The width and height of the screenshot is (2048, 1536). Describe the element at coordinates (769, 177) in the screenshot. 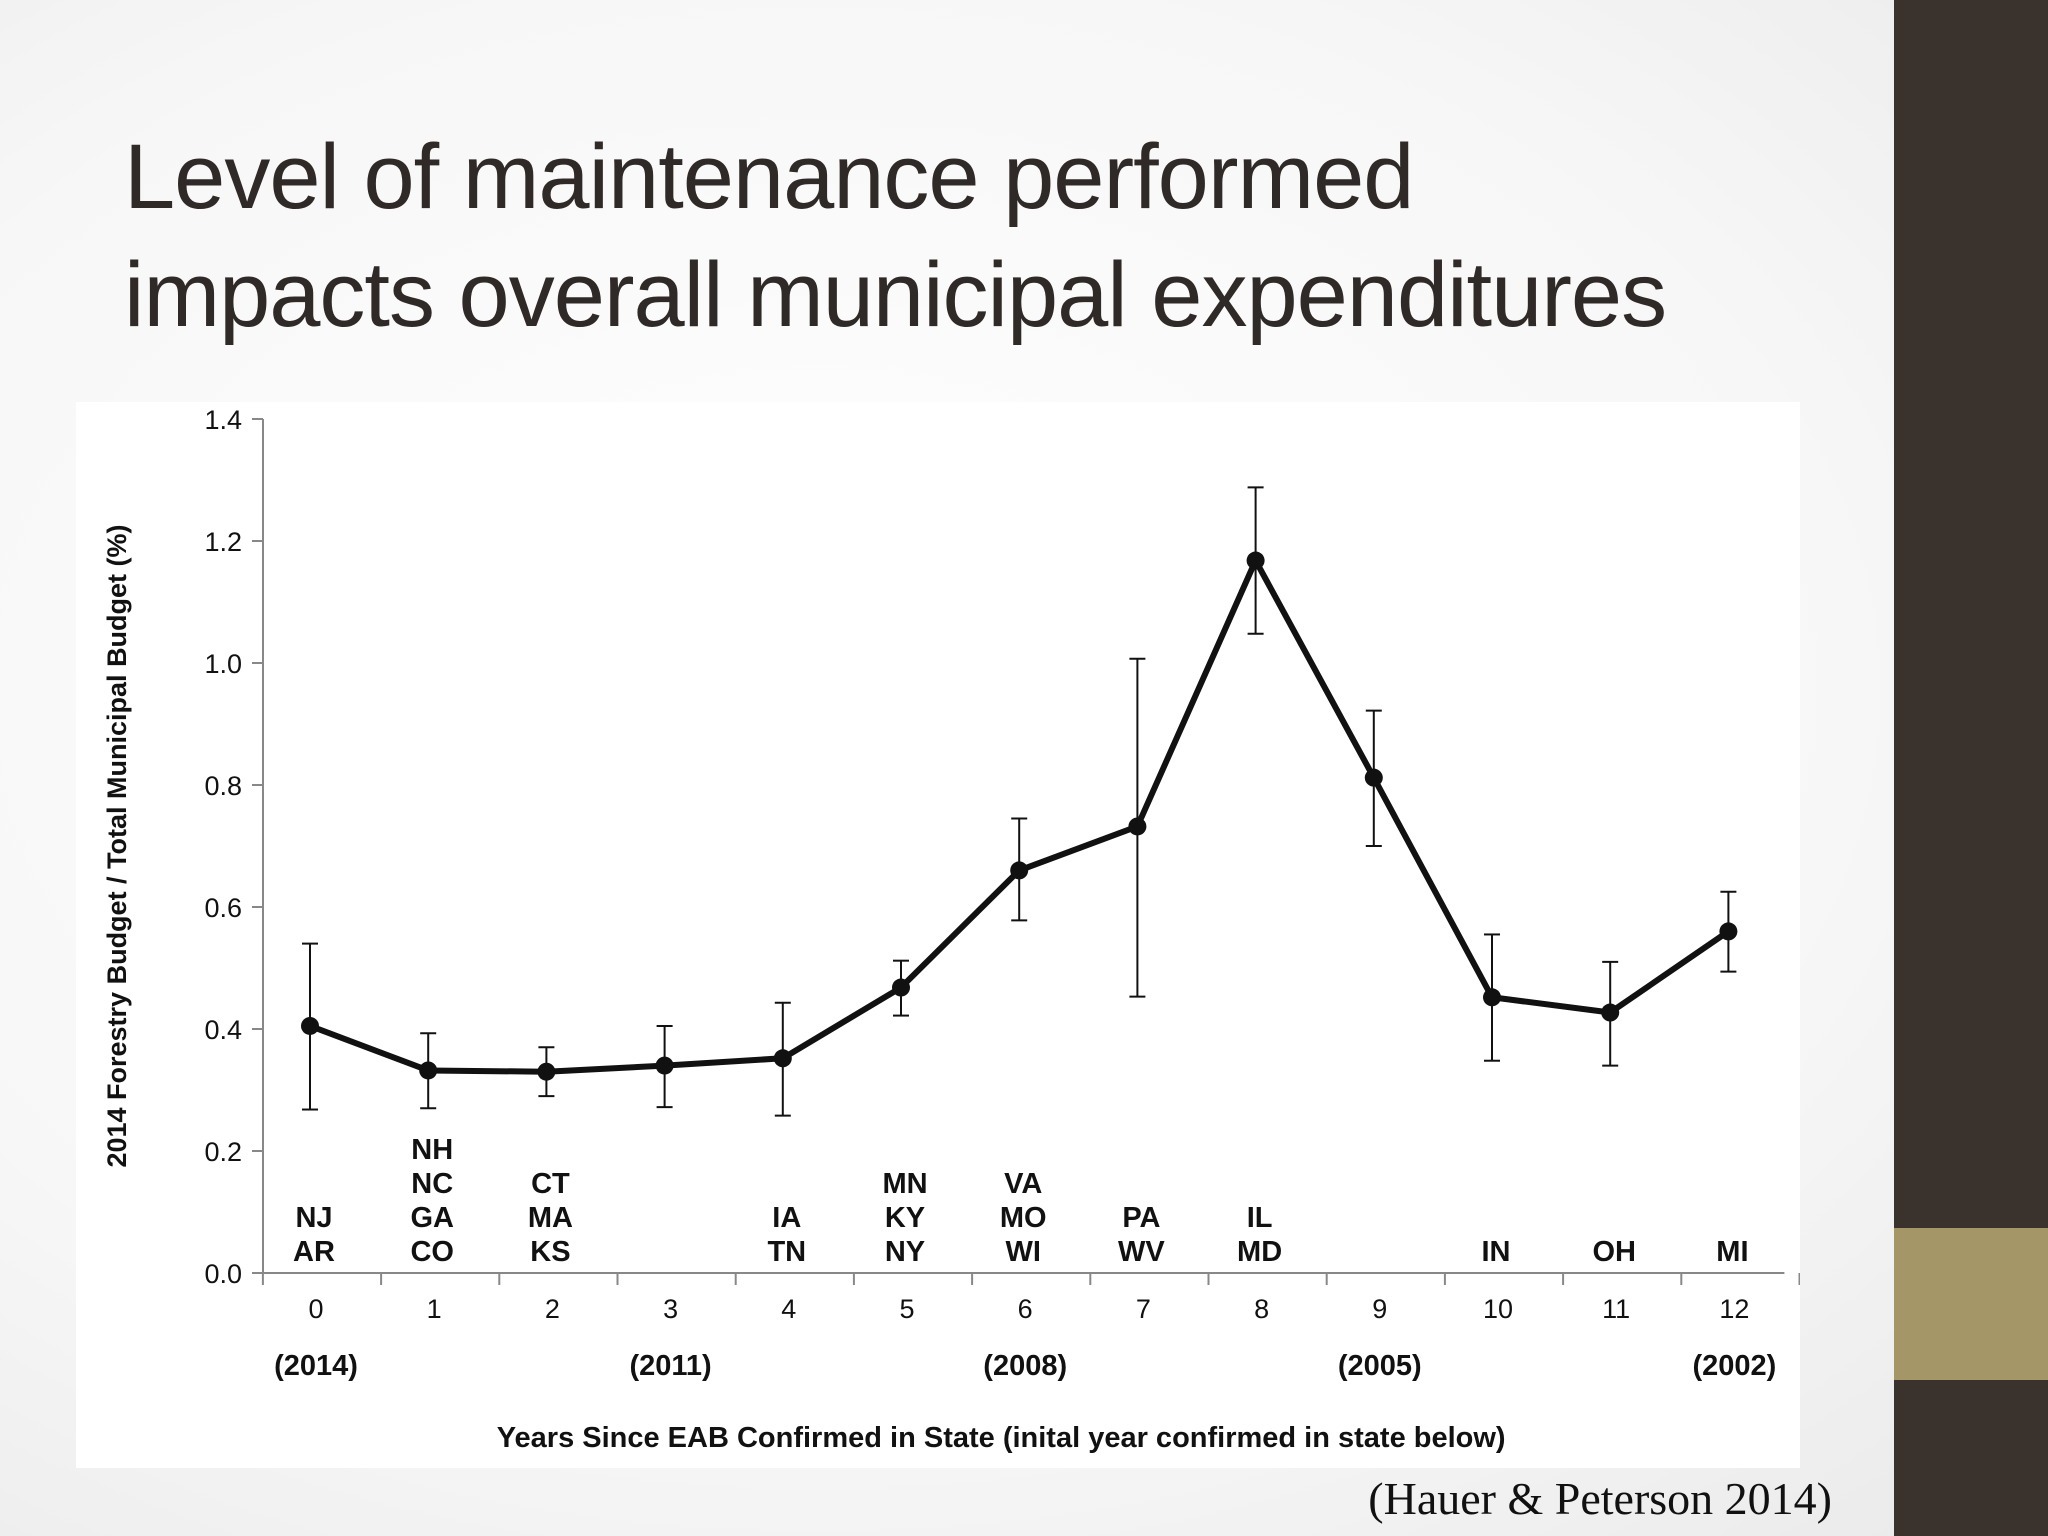

I see `slide-title-line-1: Level of maintenance performed` at that location.